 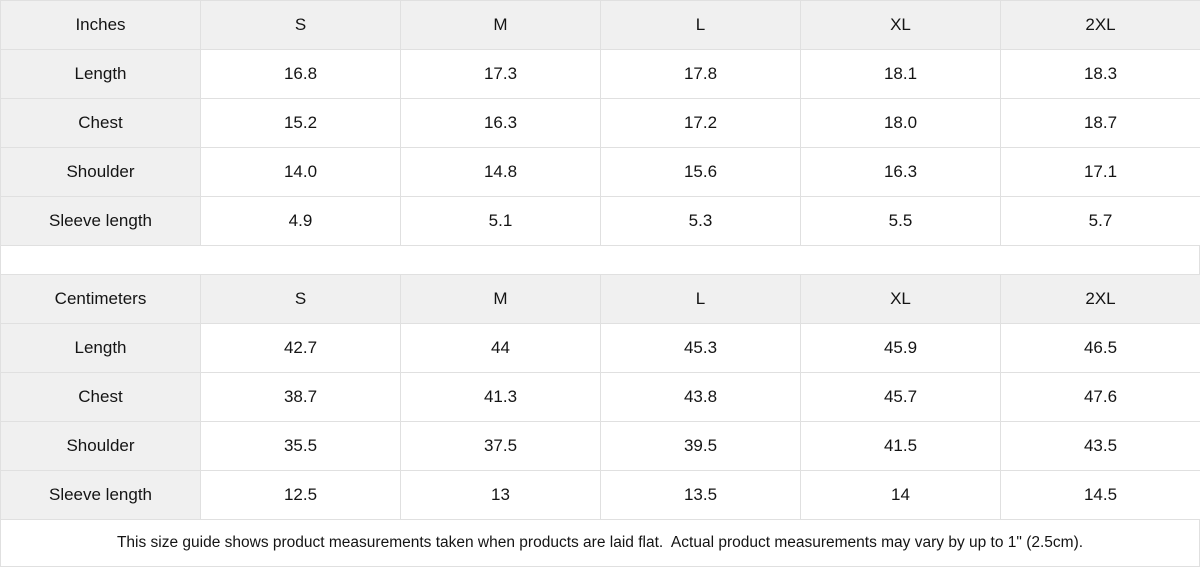 I want to click on value-cell: 41.5, so click(x=900, y=446).